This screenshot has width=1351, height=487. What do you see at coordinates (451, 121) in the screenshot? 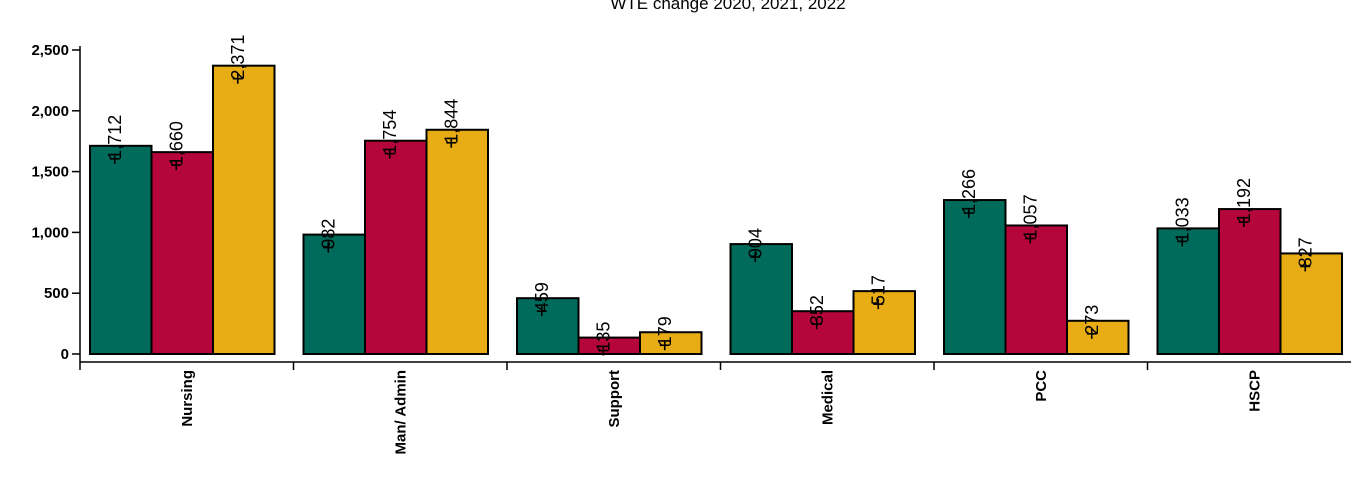
I see `data-label: 1,844` at bounding box center [451, 121].